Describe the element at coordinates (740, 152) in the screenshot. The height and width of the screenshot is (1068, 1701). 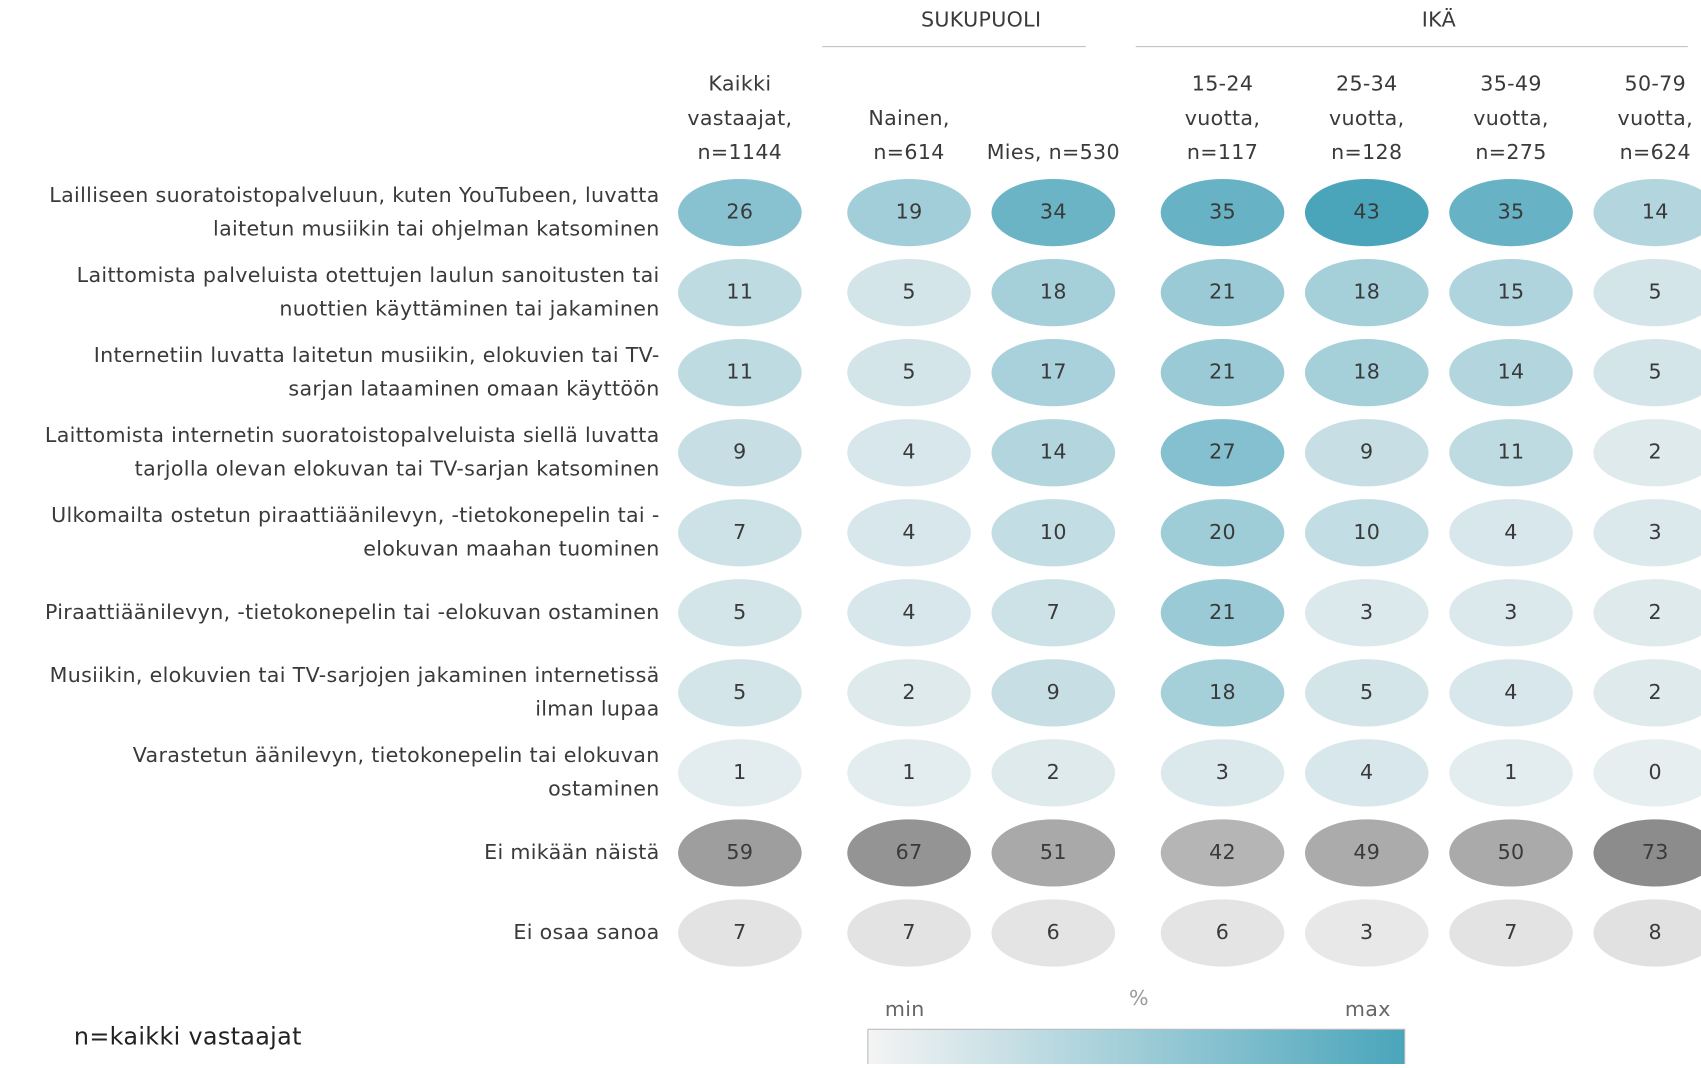
I see `column-label: n=1144` at that location.